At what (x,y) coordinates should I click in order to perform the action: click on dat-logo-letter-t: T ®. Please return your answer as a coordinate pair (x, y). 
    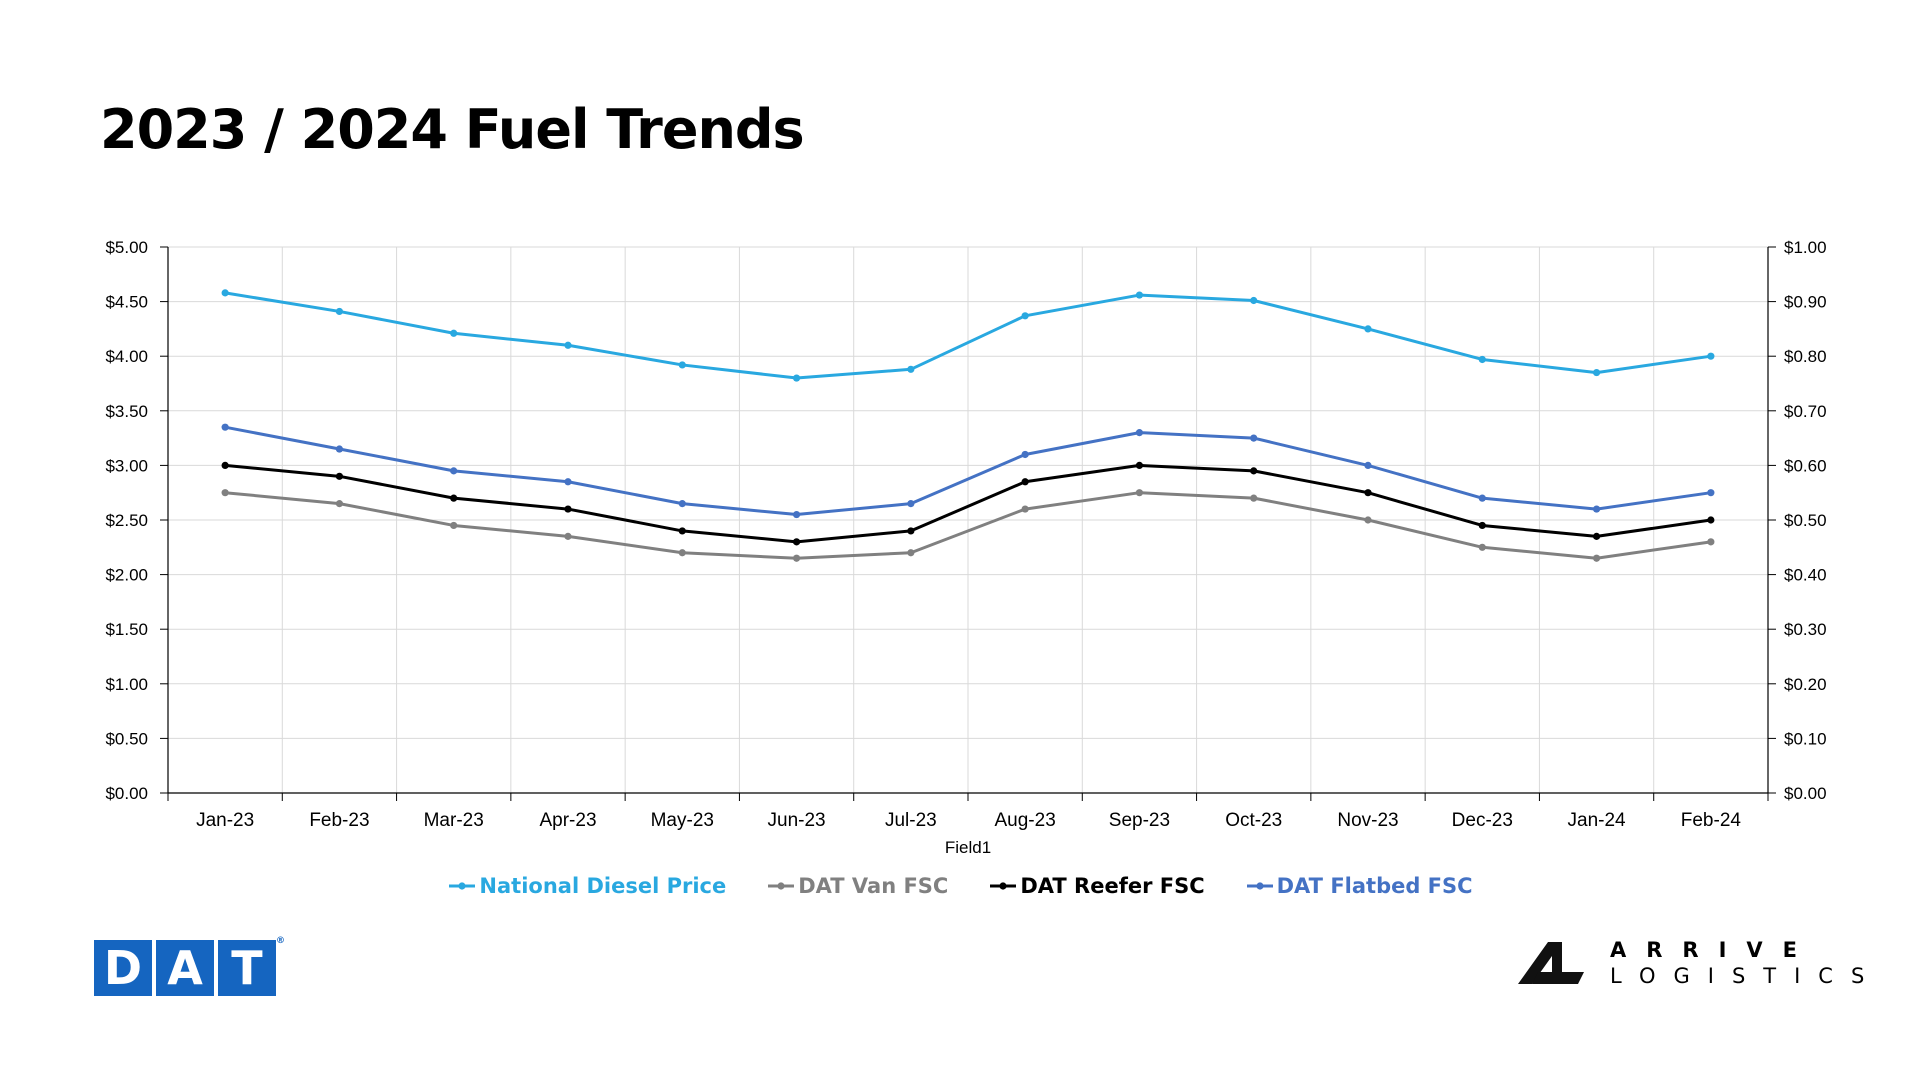
    Looking at the image, I should click on (251, 966).